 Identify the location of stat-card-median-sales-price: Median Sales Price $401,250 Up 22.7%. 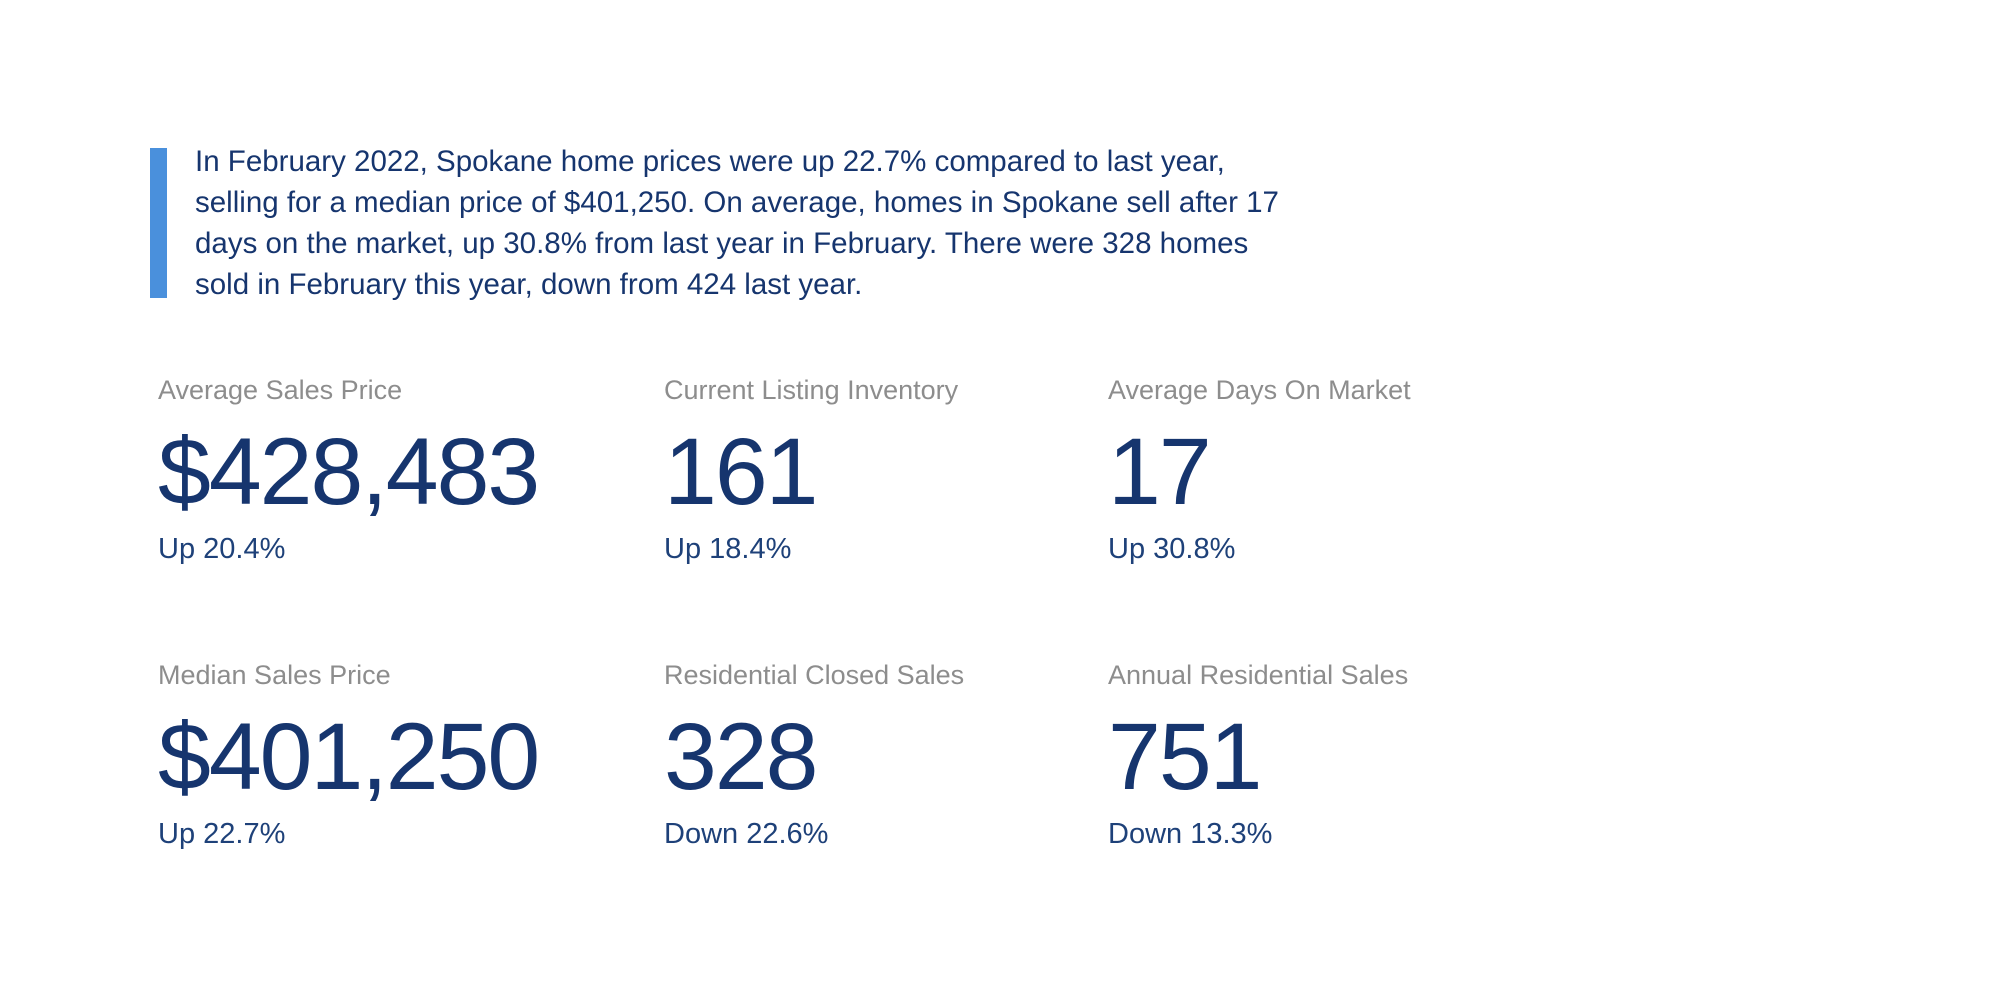
(411, 755).